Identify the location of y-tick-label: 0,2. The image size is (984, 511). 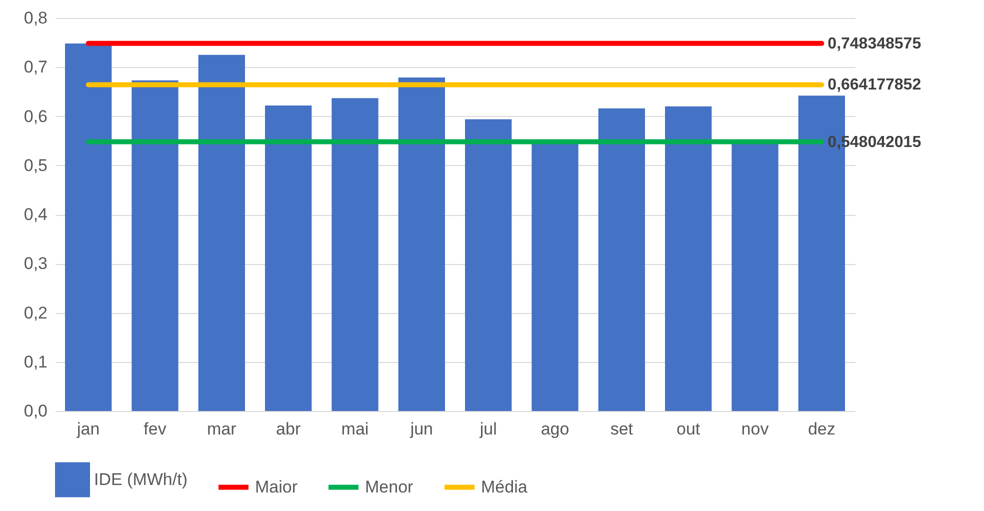
(36, 312).